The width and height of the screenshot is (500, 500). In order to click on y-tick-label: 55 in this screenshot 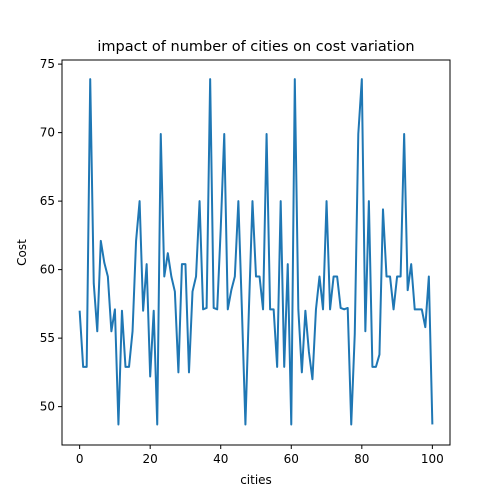, I will do `click(47, 338)`.